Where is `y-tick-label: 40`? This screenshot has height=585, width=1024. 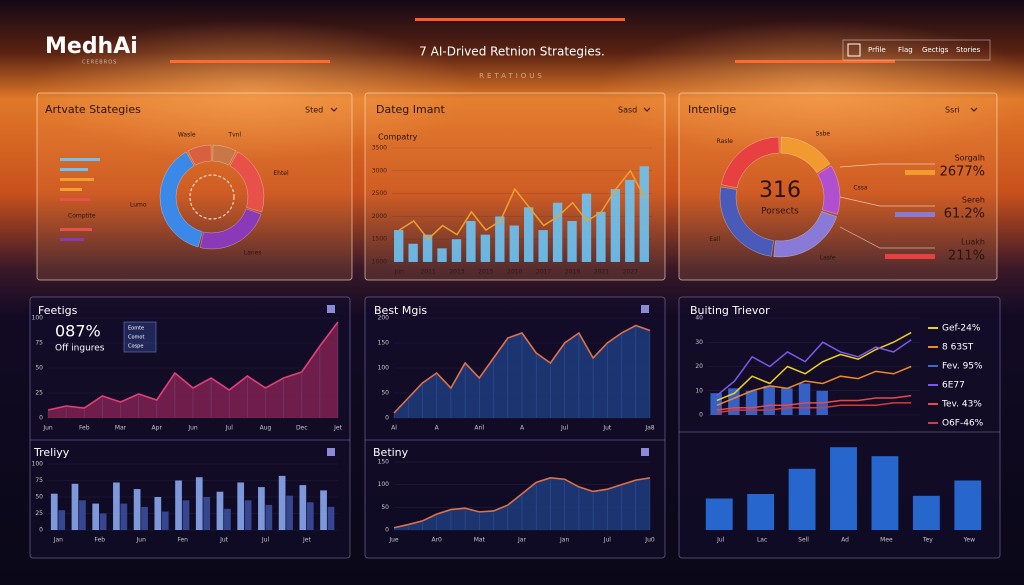 y-tick-label: 40 is located at coordinates (699, 318).